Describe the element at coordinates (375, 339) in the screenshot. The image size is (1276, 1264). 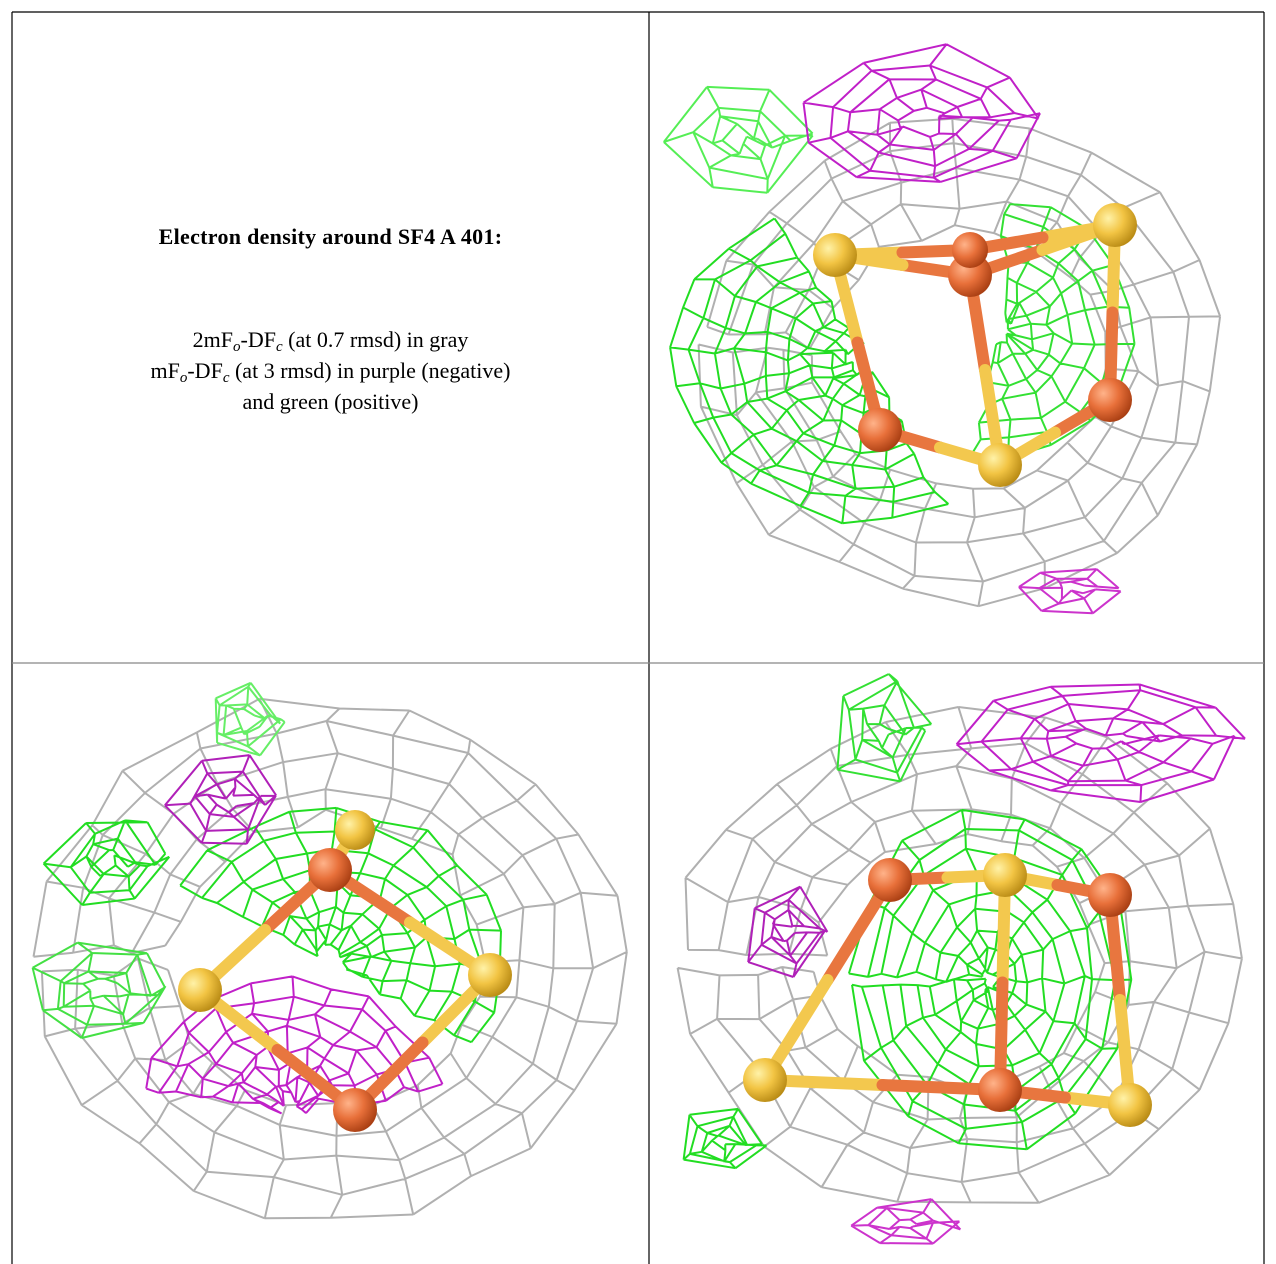
I see `text-run: (at 0.7 rmsd) in gray` at that location.